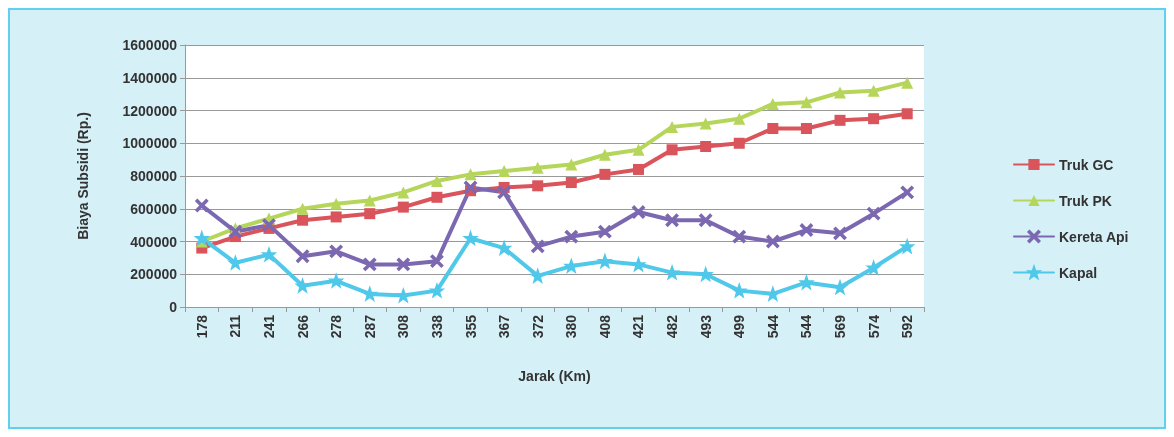 Image resolution: width=1174 pixels, height=437 pixels. What do you see at coordinates (268, 326) in the screenshot?
I see `x-tick-label: 241` at bounding box center [268, 326].